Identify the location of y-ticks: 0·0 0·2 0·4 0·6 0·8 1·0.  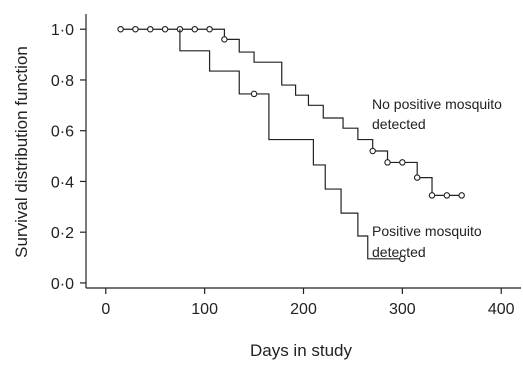
(68, 157).